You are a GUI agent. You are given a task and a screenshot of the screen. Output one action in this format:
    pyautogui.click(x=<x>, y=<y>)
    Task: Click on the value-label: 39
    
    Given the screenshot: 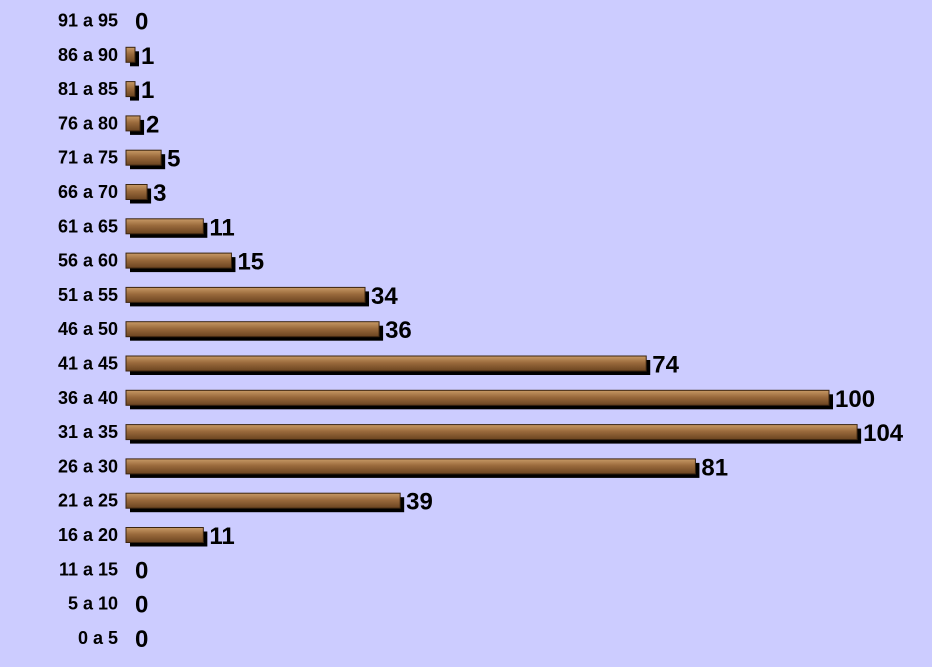 What is the action you would take?
    pyautogui.click(x=419, y=502)
    